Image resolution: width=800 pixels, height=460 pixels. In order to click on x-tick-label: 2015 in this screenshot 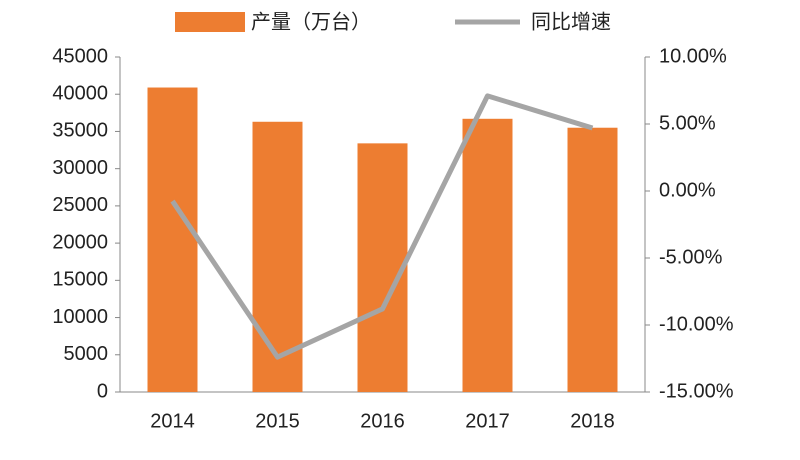, I will do `click(277, 421)`.